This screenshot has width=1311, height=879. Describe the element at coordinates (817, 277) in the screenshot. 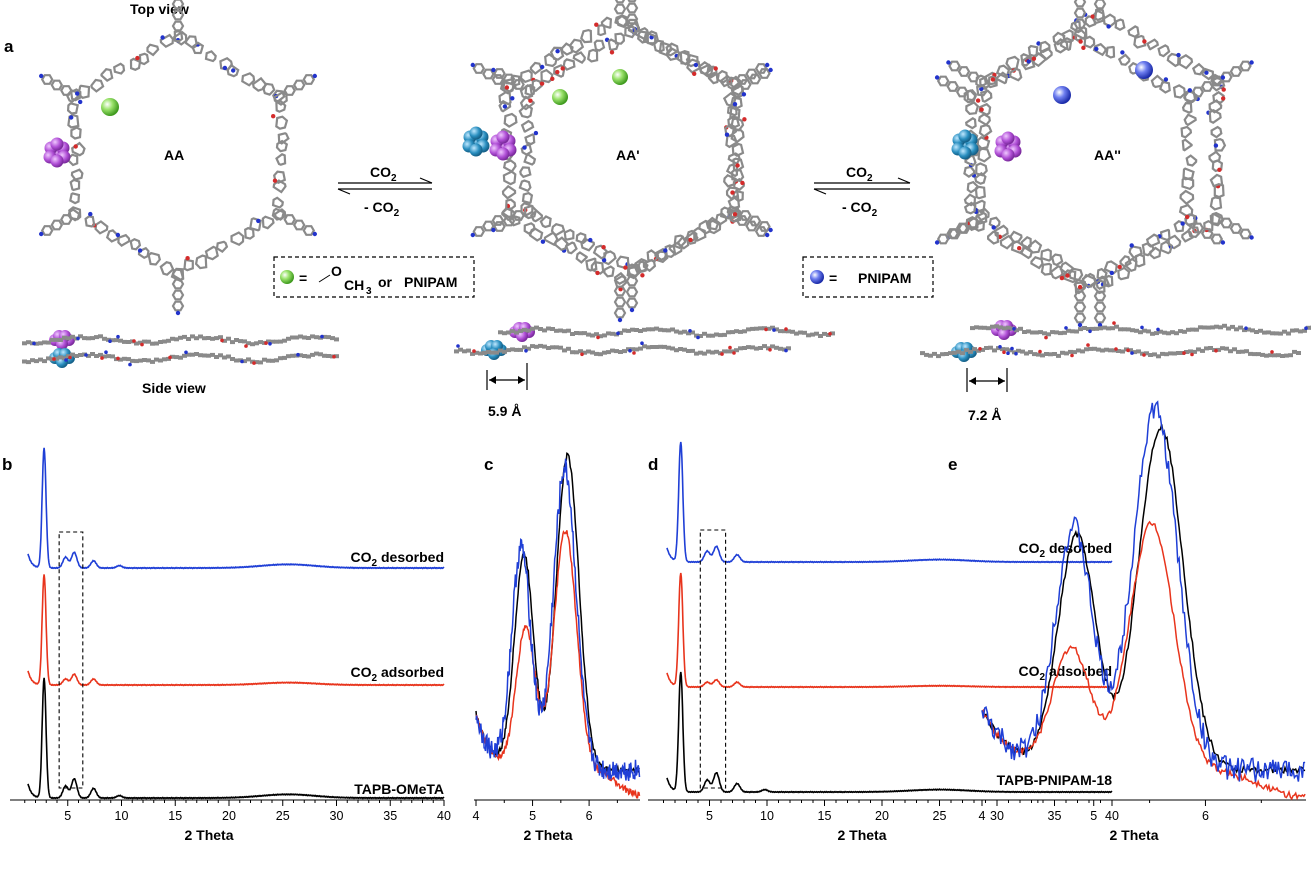

I see `blue-ball-icon` at that location.